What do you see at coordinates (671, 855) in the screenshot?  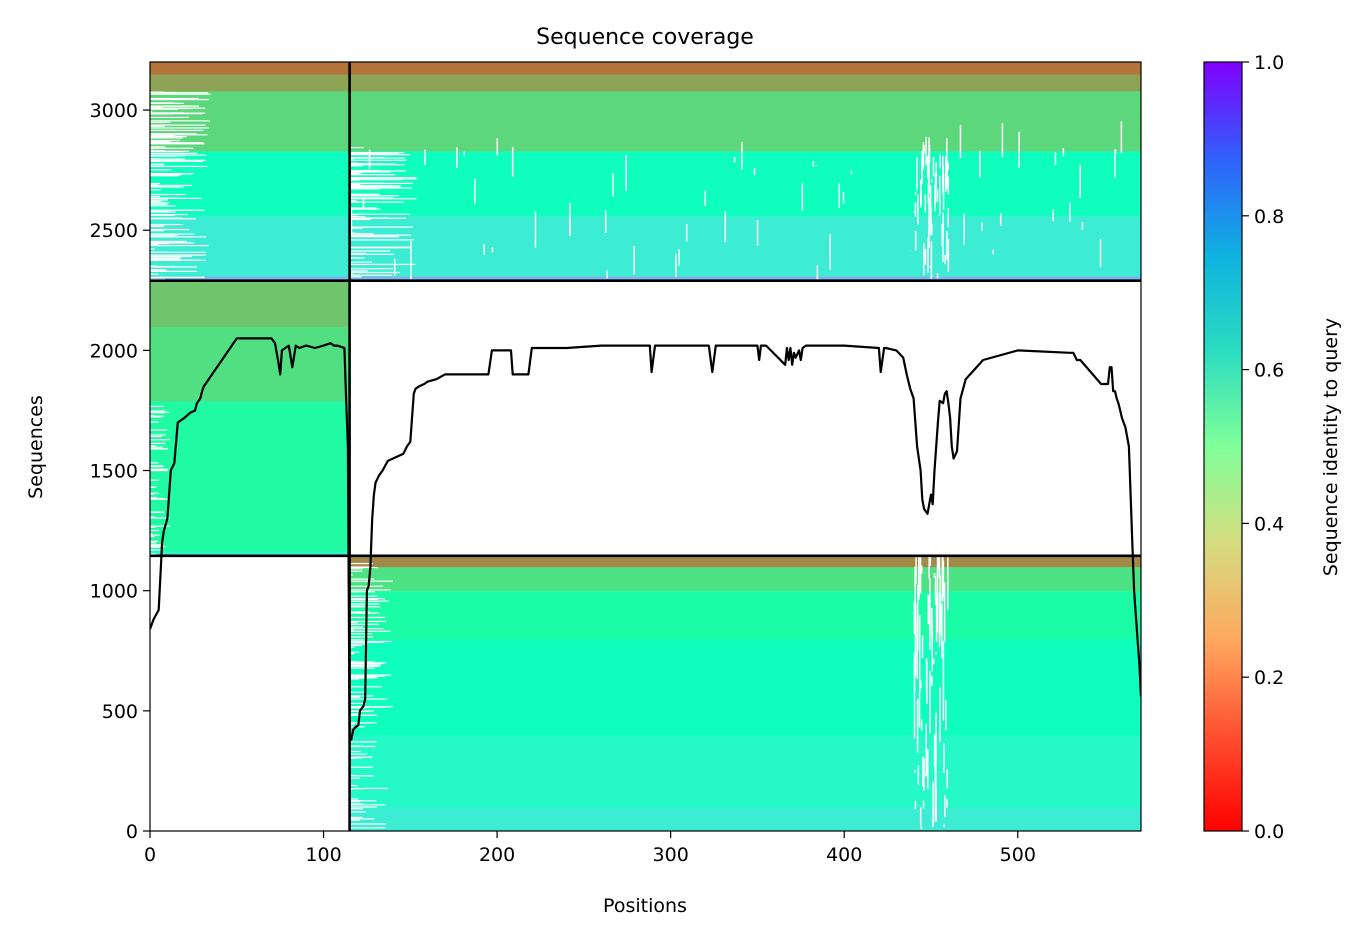 I see `x-tick-label: 300` at bounding box center [671, 855].